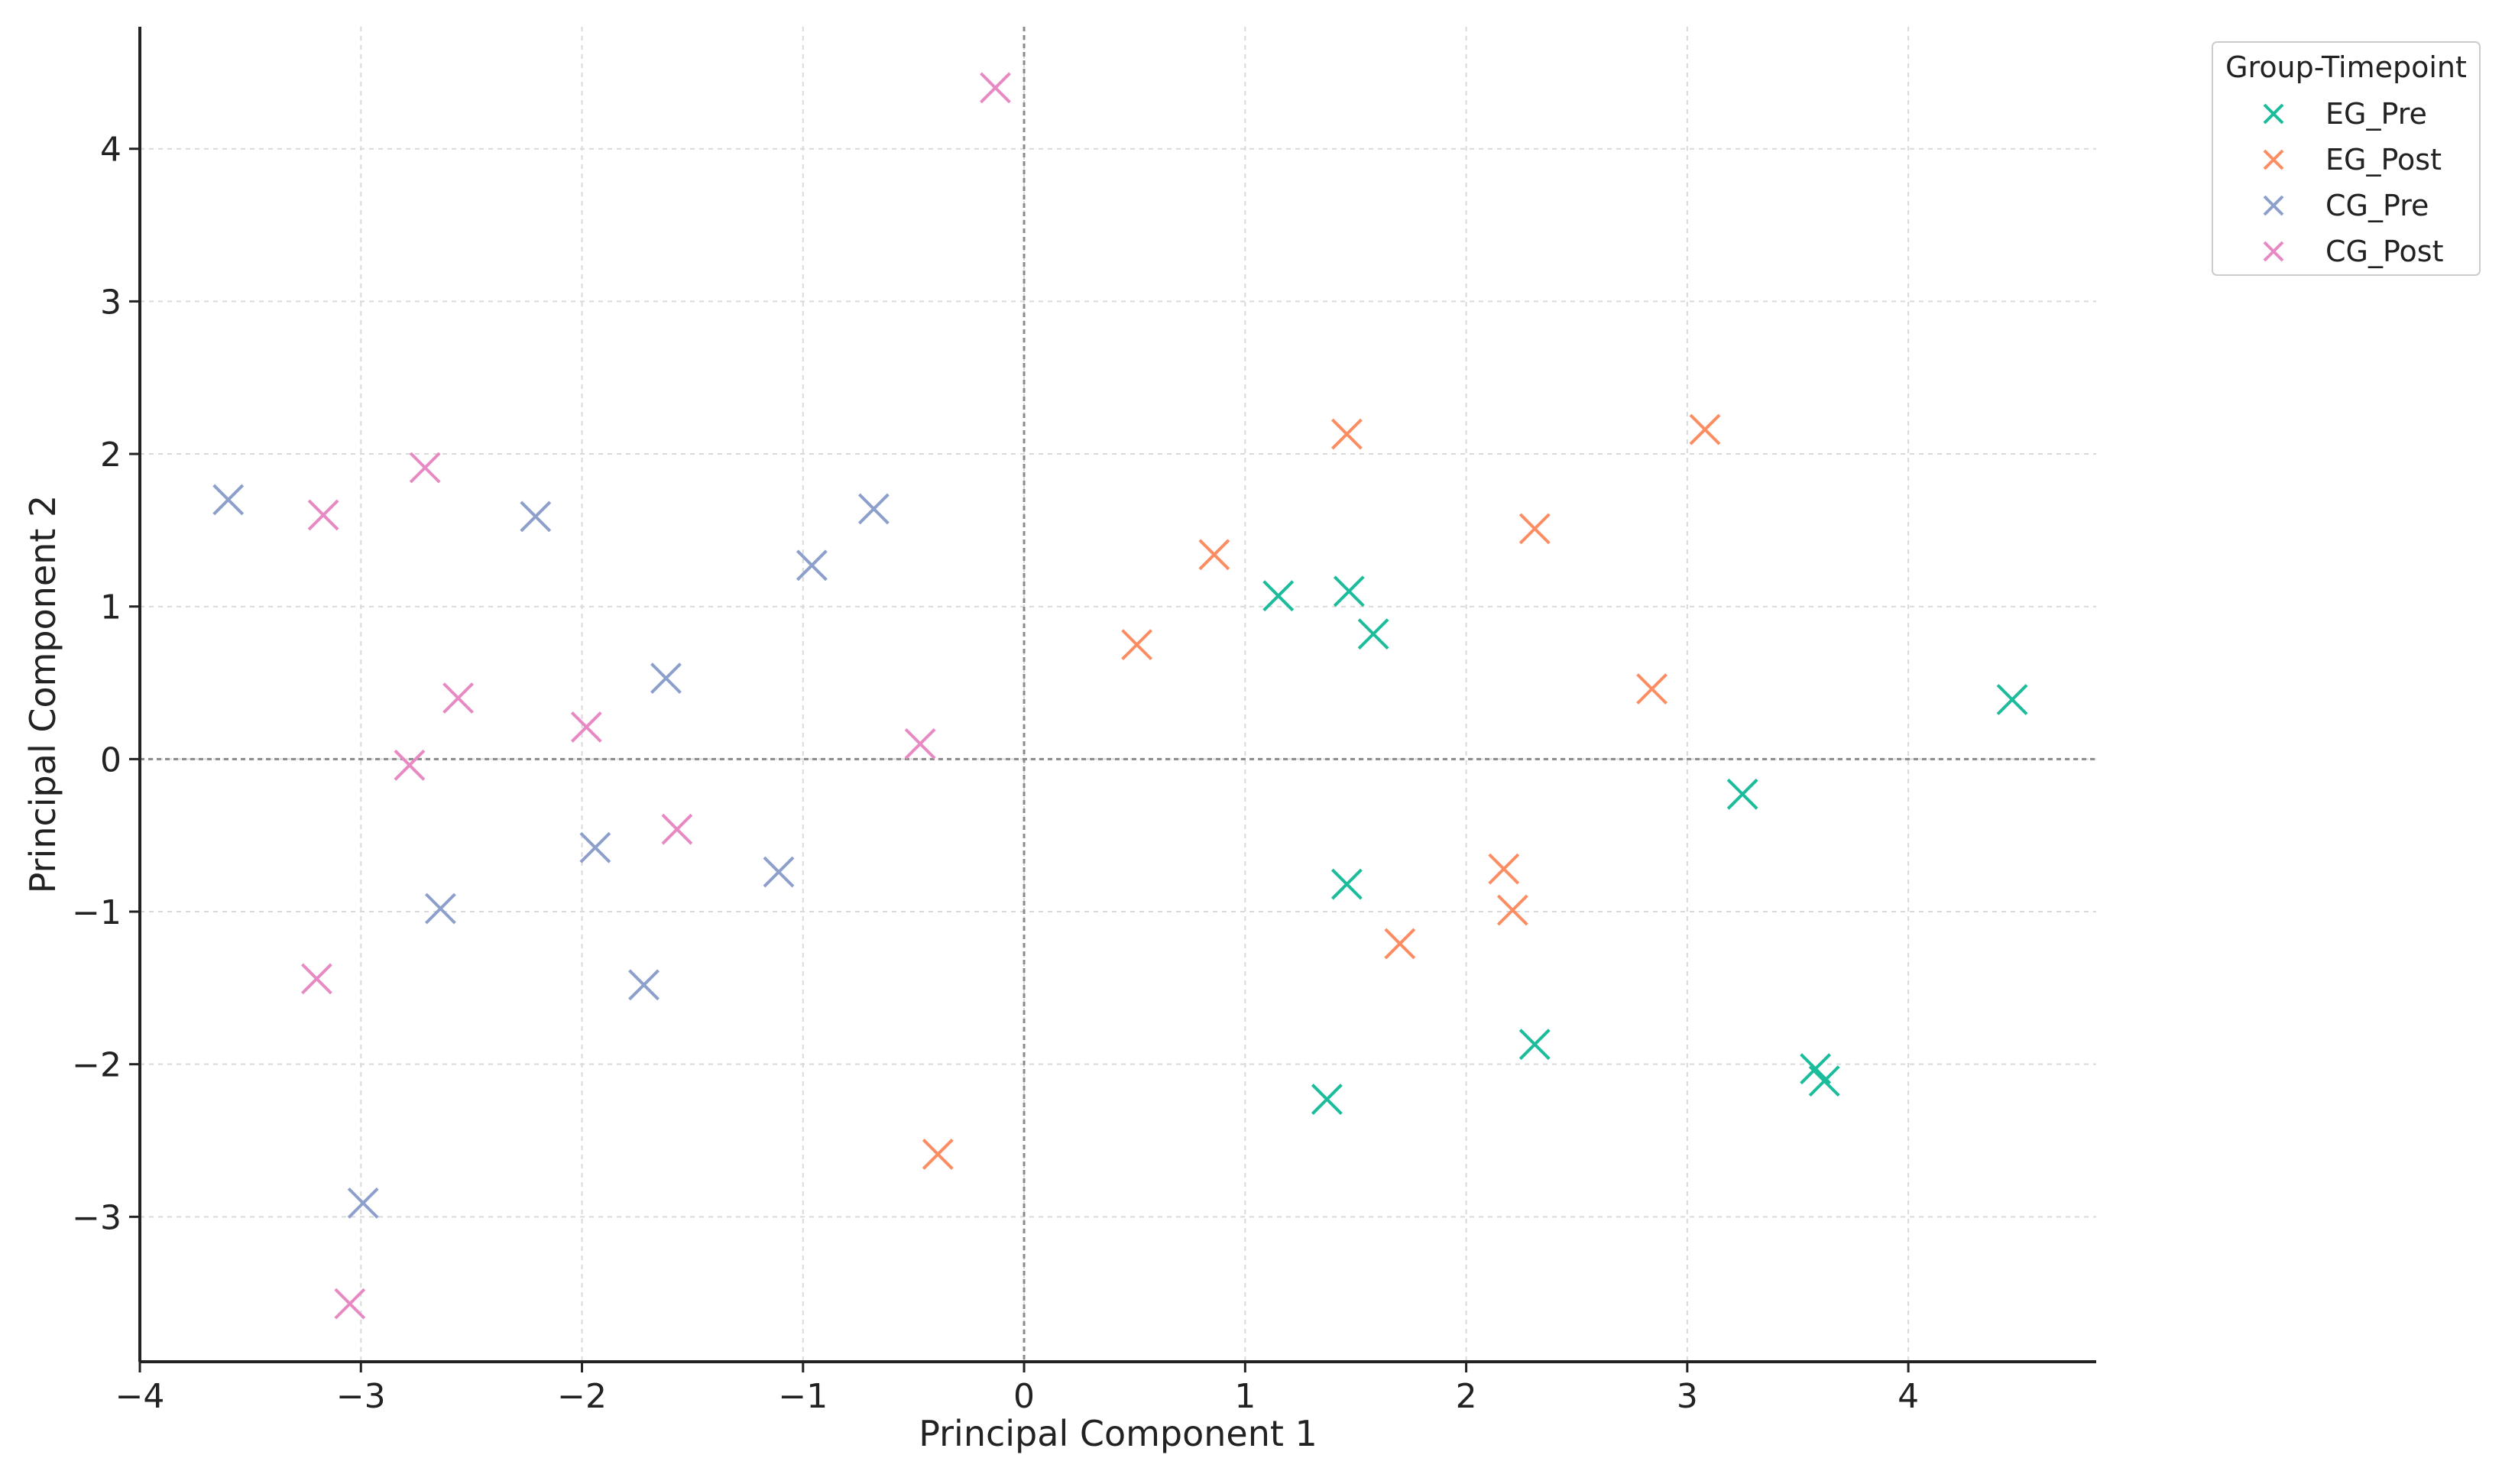  I want to click on x-tick-label: 1, so click(1245, 1397).